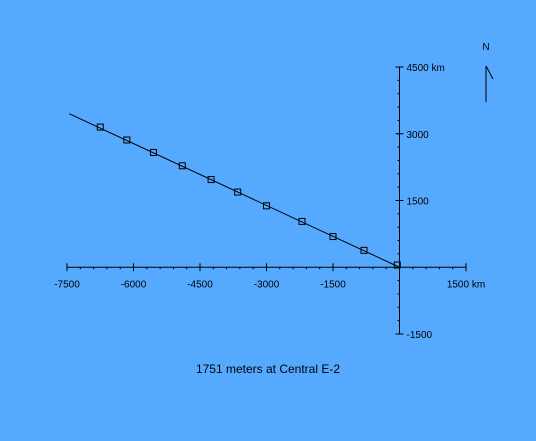 This screenshot has width=536, height=441. What do you see at coordinates (134, 284) in the screenshot?
I see `x-tick-label: -6000` at bounding box center [134, 284].